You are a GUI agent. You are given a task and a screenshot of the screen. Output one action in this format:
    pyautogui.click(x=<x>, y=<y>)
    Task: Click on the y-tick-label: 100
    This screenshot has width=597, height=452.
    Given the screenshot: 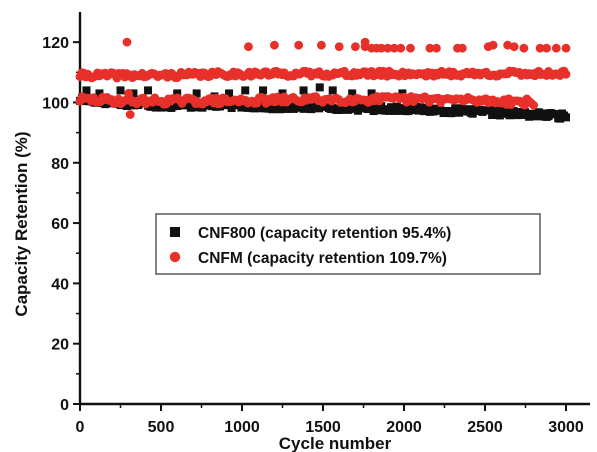 What is the action you would take?
    pyautogui.click(x=55, y=103)
    